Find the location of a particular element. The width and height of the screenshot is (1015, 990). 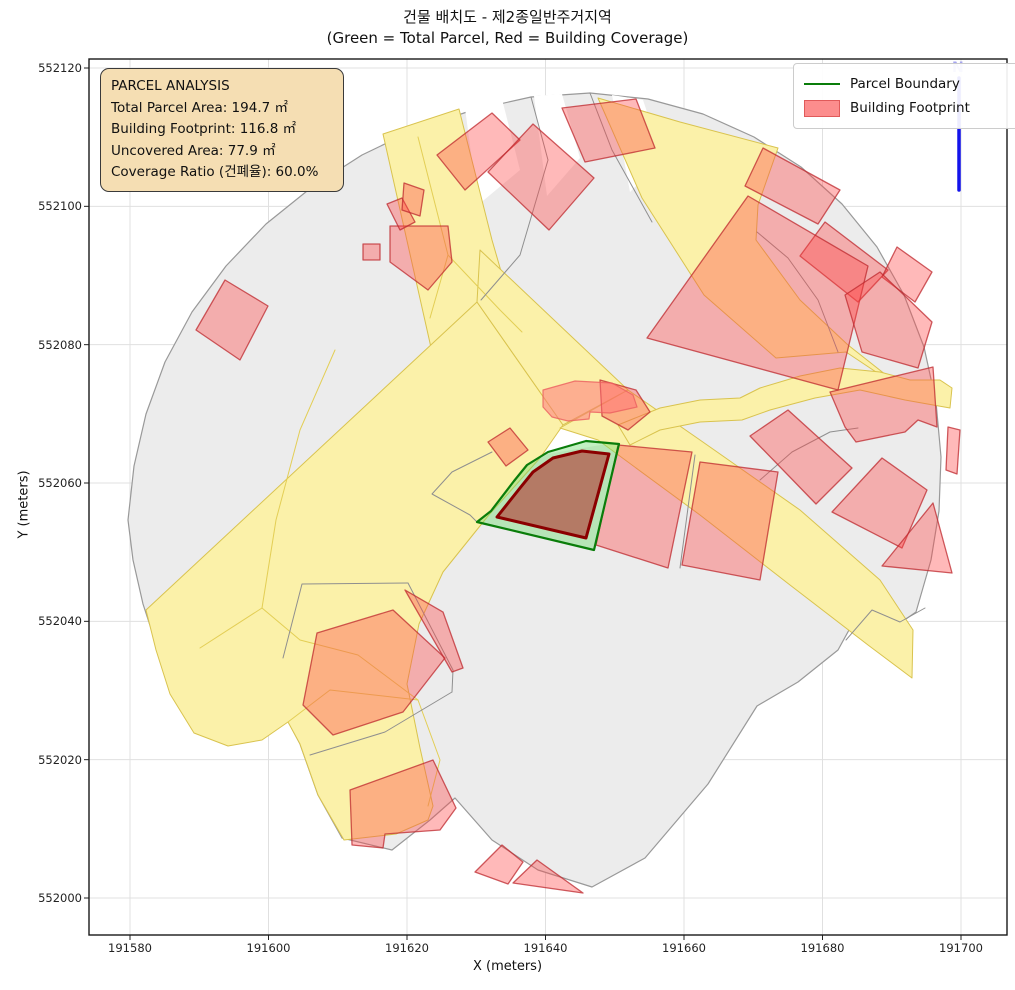

legend-item: Parcel Boundary is located at coordinates (906, 84).